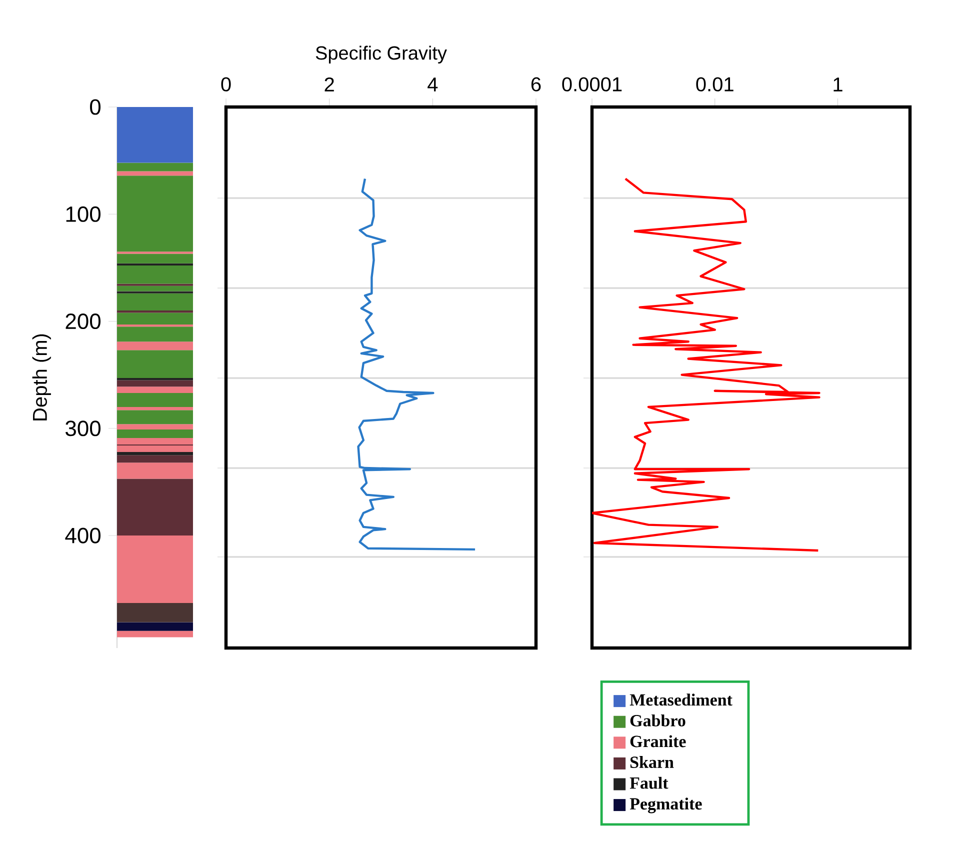 The height and width of the screenshot is (861, 971). What do you see at coordinates (95, 107) in the screenshot?
I see `y-tick-label: 0` at bounding box center [95, 107].